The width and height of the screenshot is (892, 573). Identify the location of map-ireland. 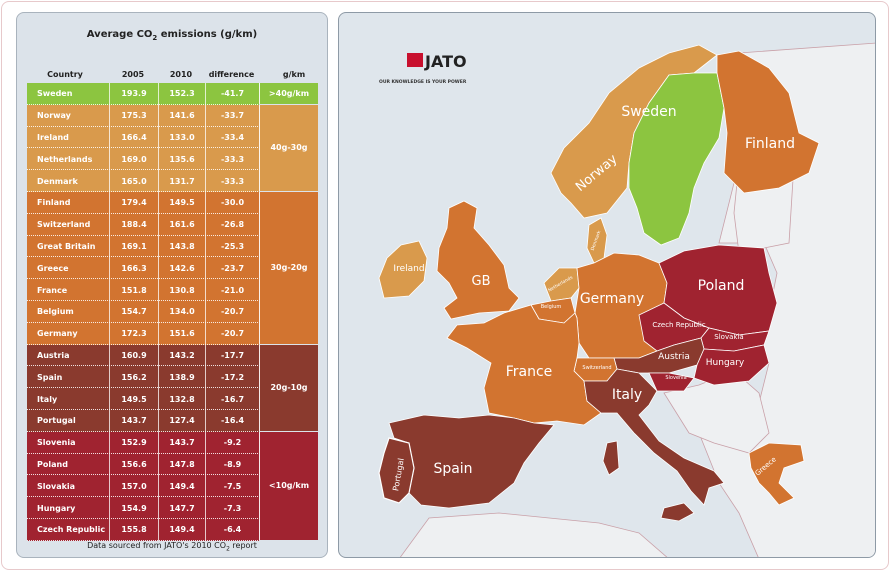
(403, 269).